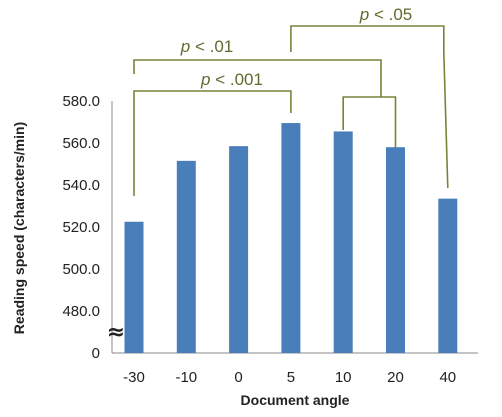 The width and height of the screenshot is (502, 417). I want to click on y-tick-labels: 580.0 560.0 540.0 520.0 500.0 480.0, so click(81, 206).